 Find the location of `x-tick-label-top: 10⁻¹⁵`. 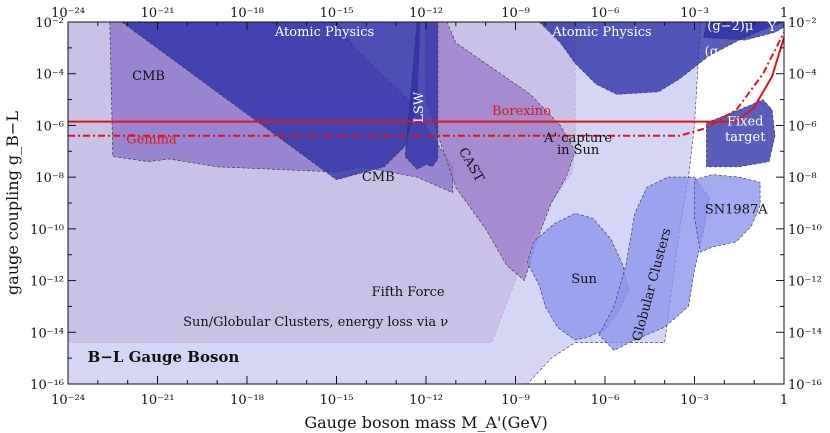

x-tick-label-top: 10⁻¹⁵ is located at coordinates (337, 13).